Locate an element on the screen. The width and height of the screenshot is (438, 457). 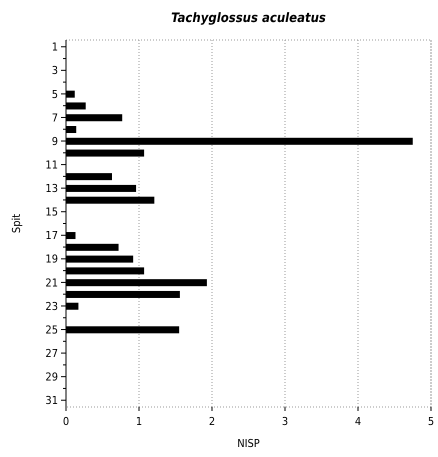
y-tick-label: 25 is located at coordinates (51, 329).